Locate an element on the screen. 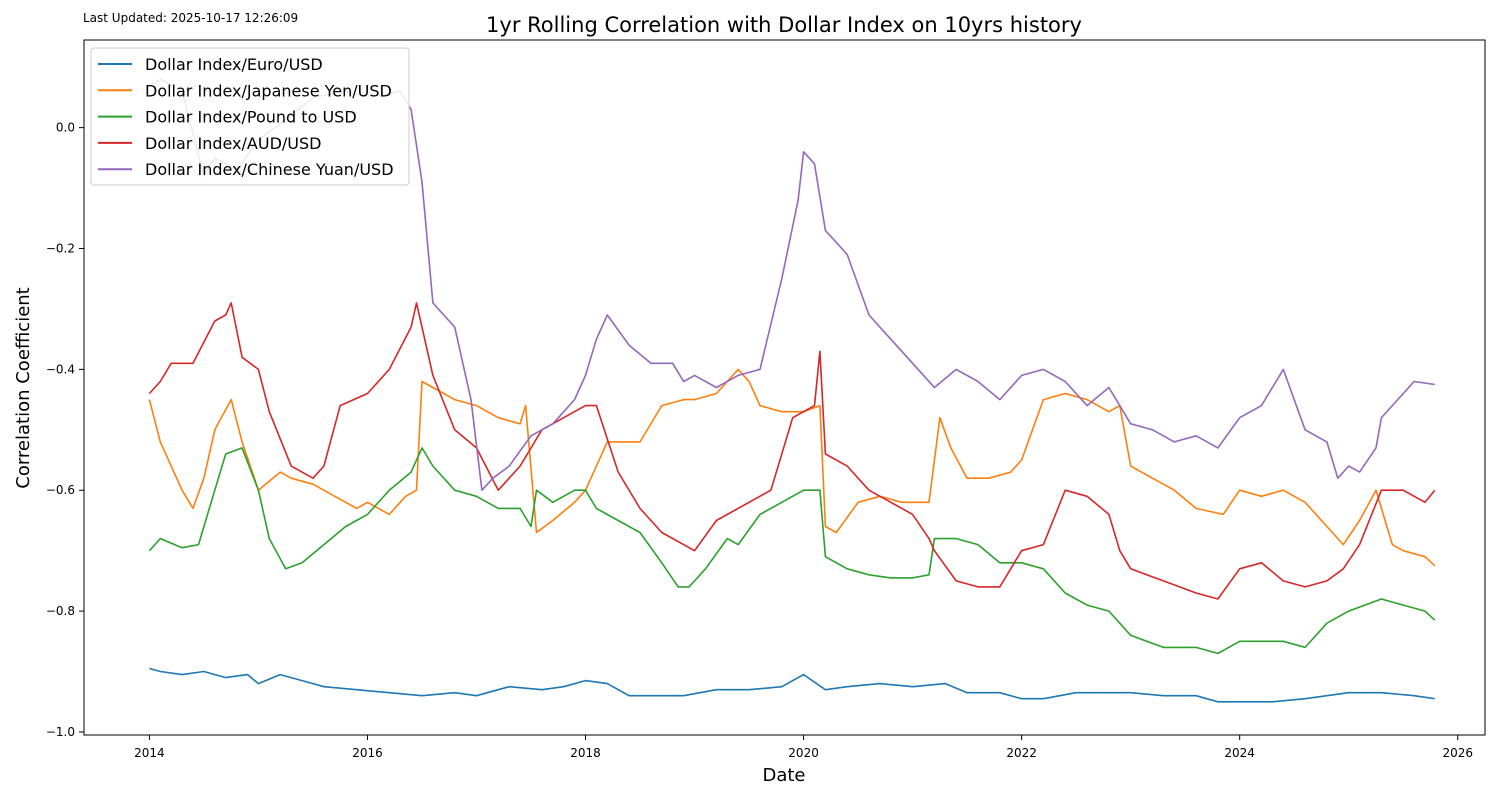 The image size is (1500, 800). y-tick-label: −0.6 is located at coordinates (60, 490).